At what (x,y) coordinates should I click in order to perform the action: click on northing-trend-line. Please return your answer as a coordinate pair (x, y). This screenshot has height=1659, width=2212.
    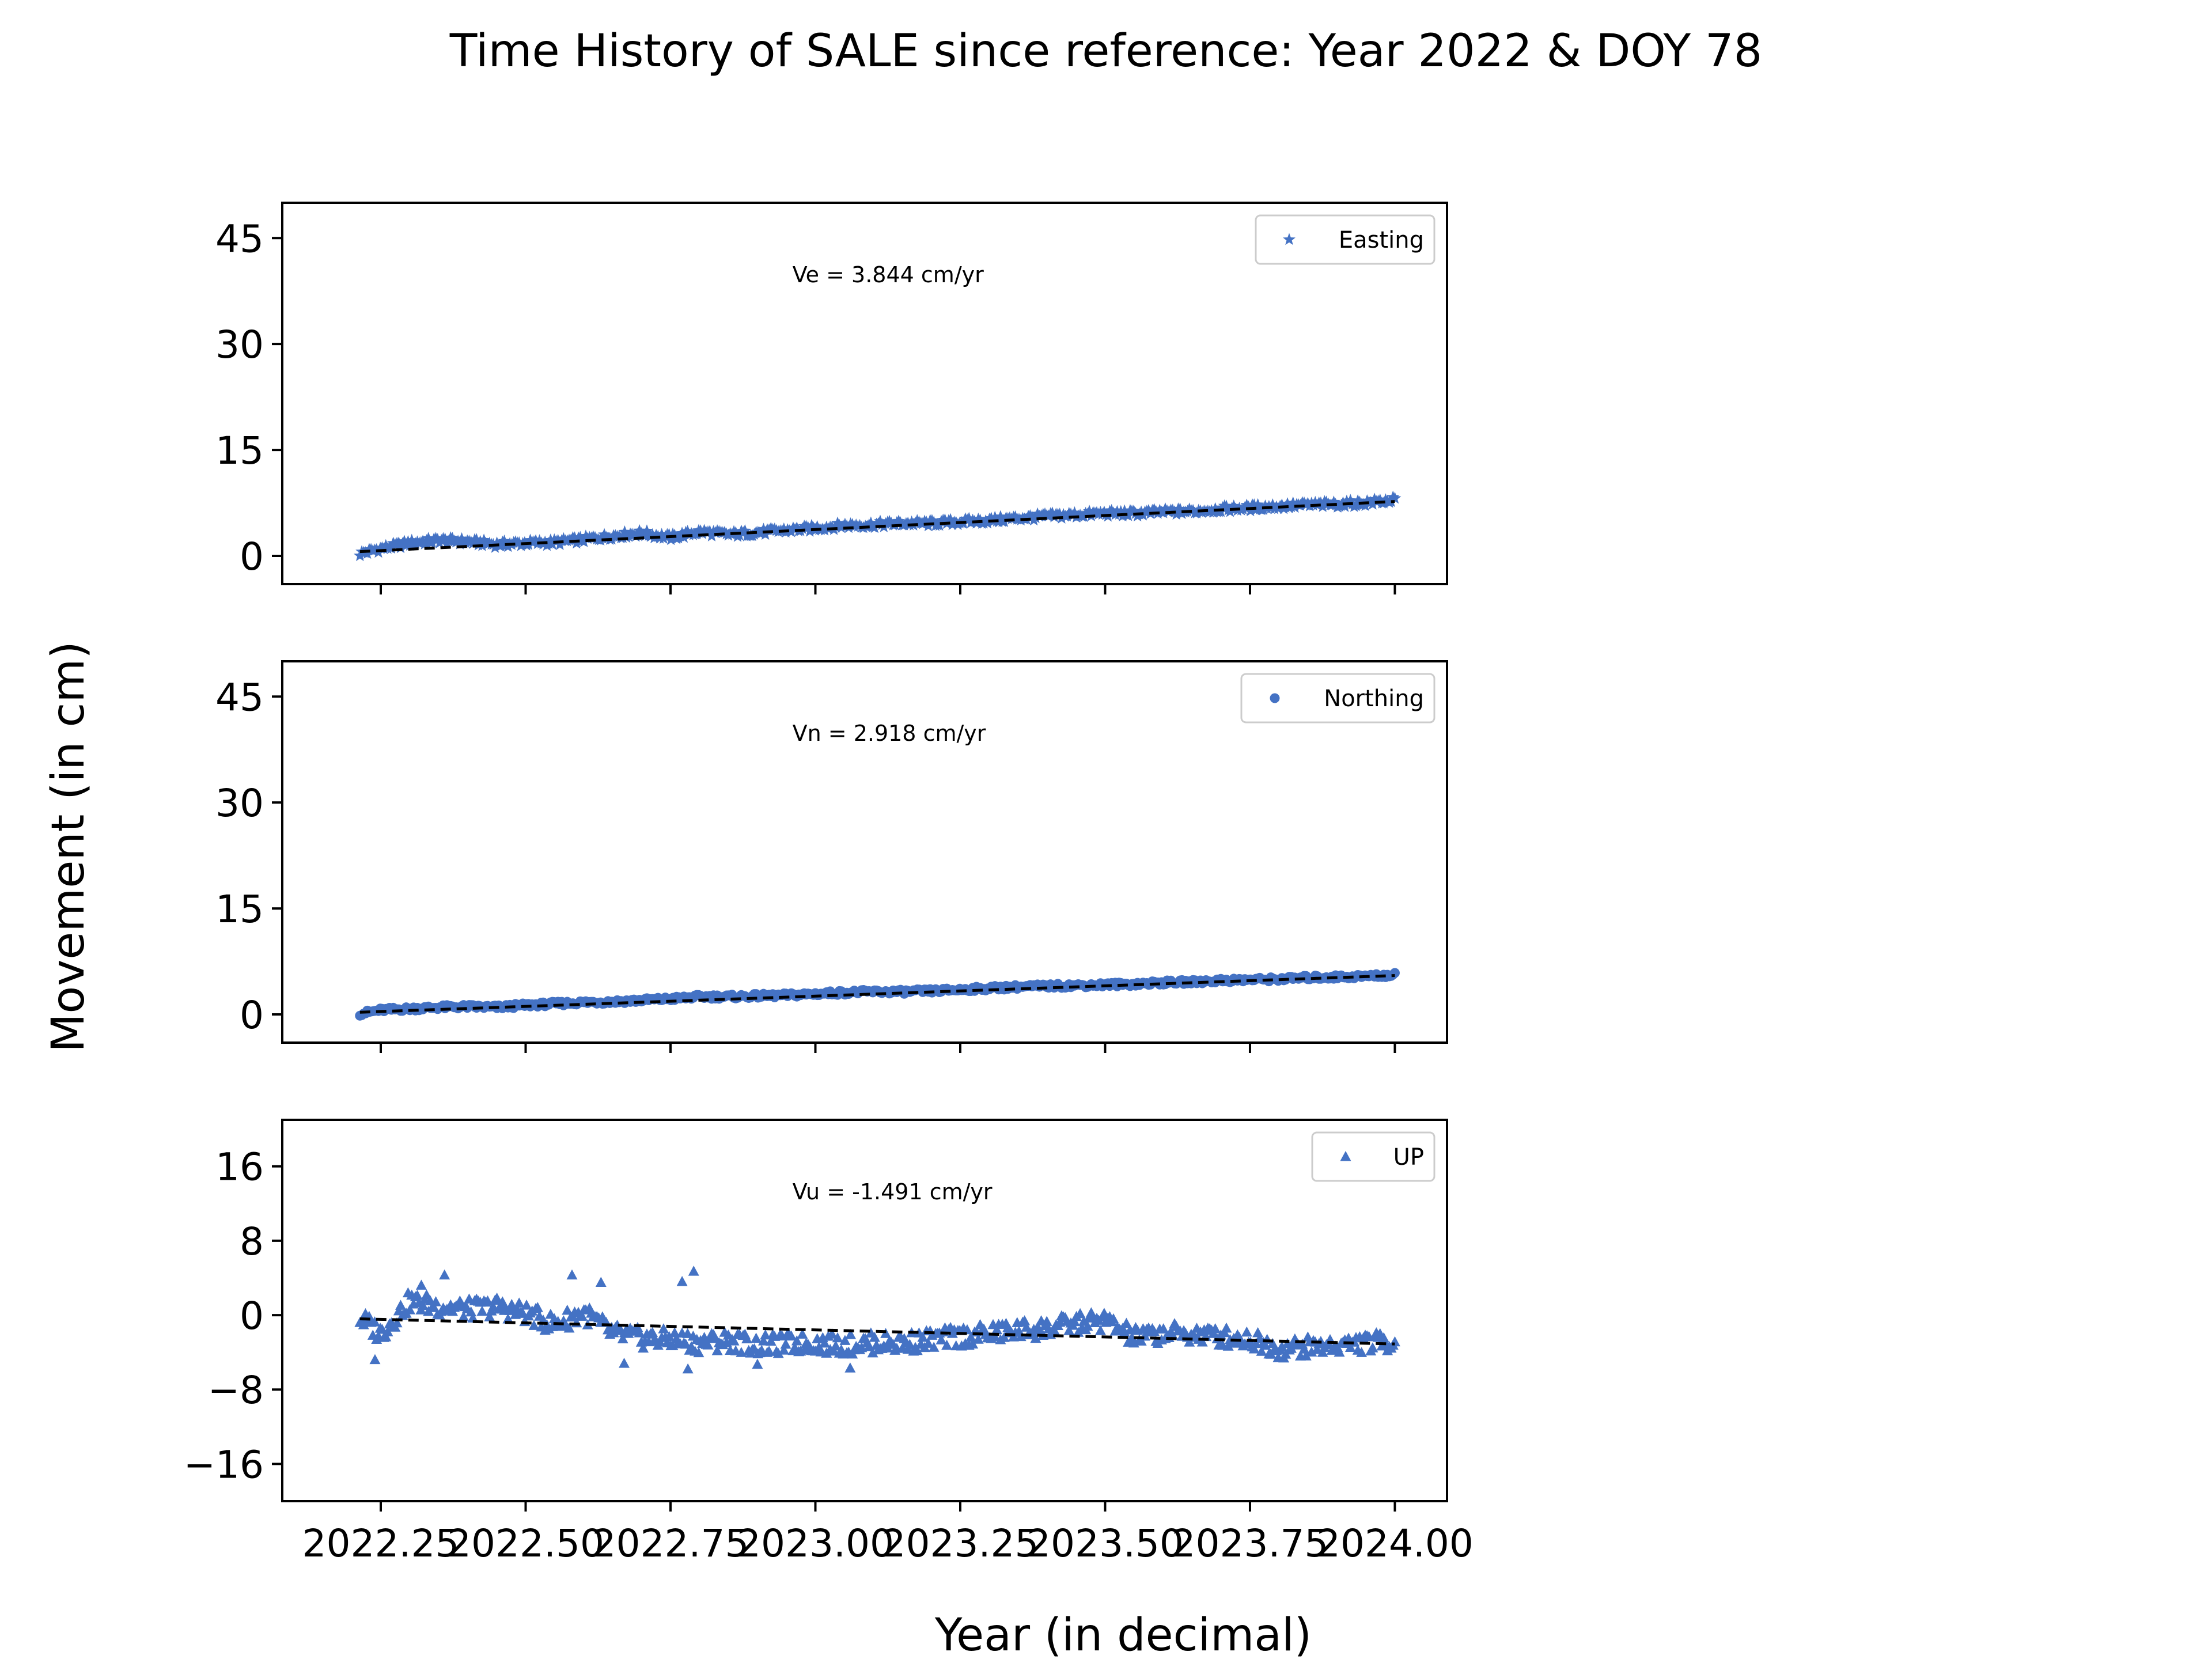
    Looking at the image, I should click on (877, 994).